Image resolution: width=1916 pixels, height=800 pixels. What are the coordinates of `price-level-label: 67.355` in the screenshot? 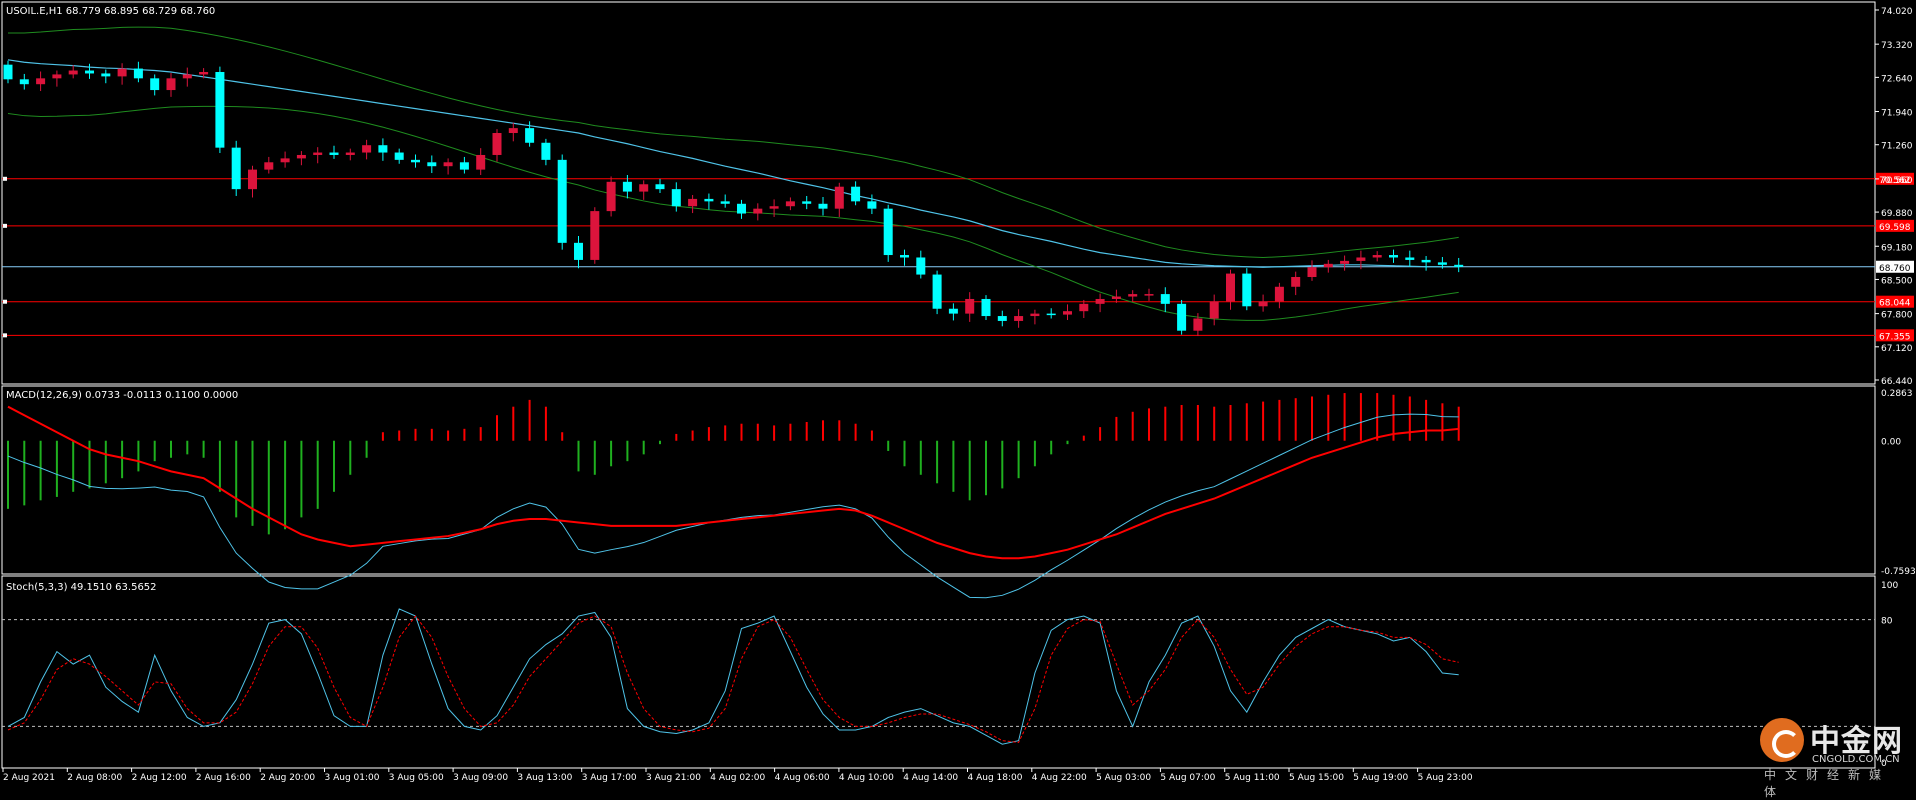 It's located at (1895, 337).